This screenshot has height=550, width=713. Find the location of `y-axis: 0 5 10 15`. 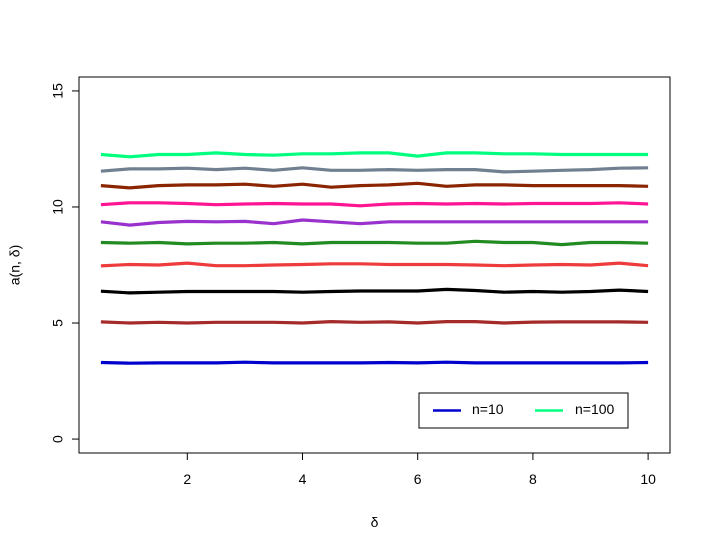

y-axis: 0 5 10 15 is located at coordinates (64, 263).